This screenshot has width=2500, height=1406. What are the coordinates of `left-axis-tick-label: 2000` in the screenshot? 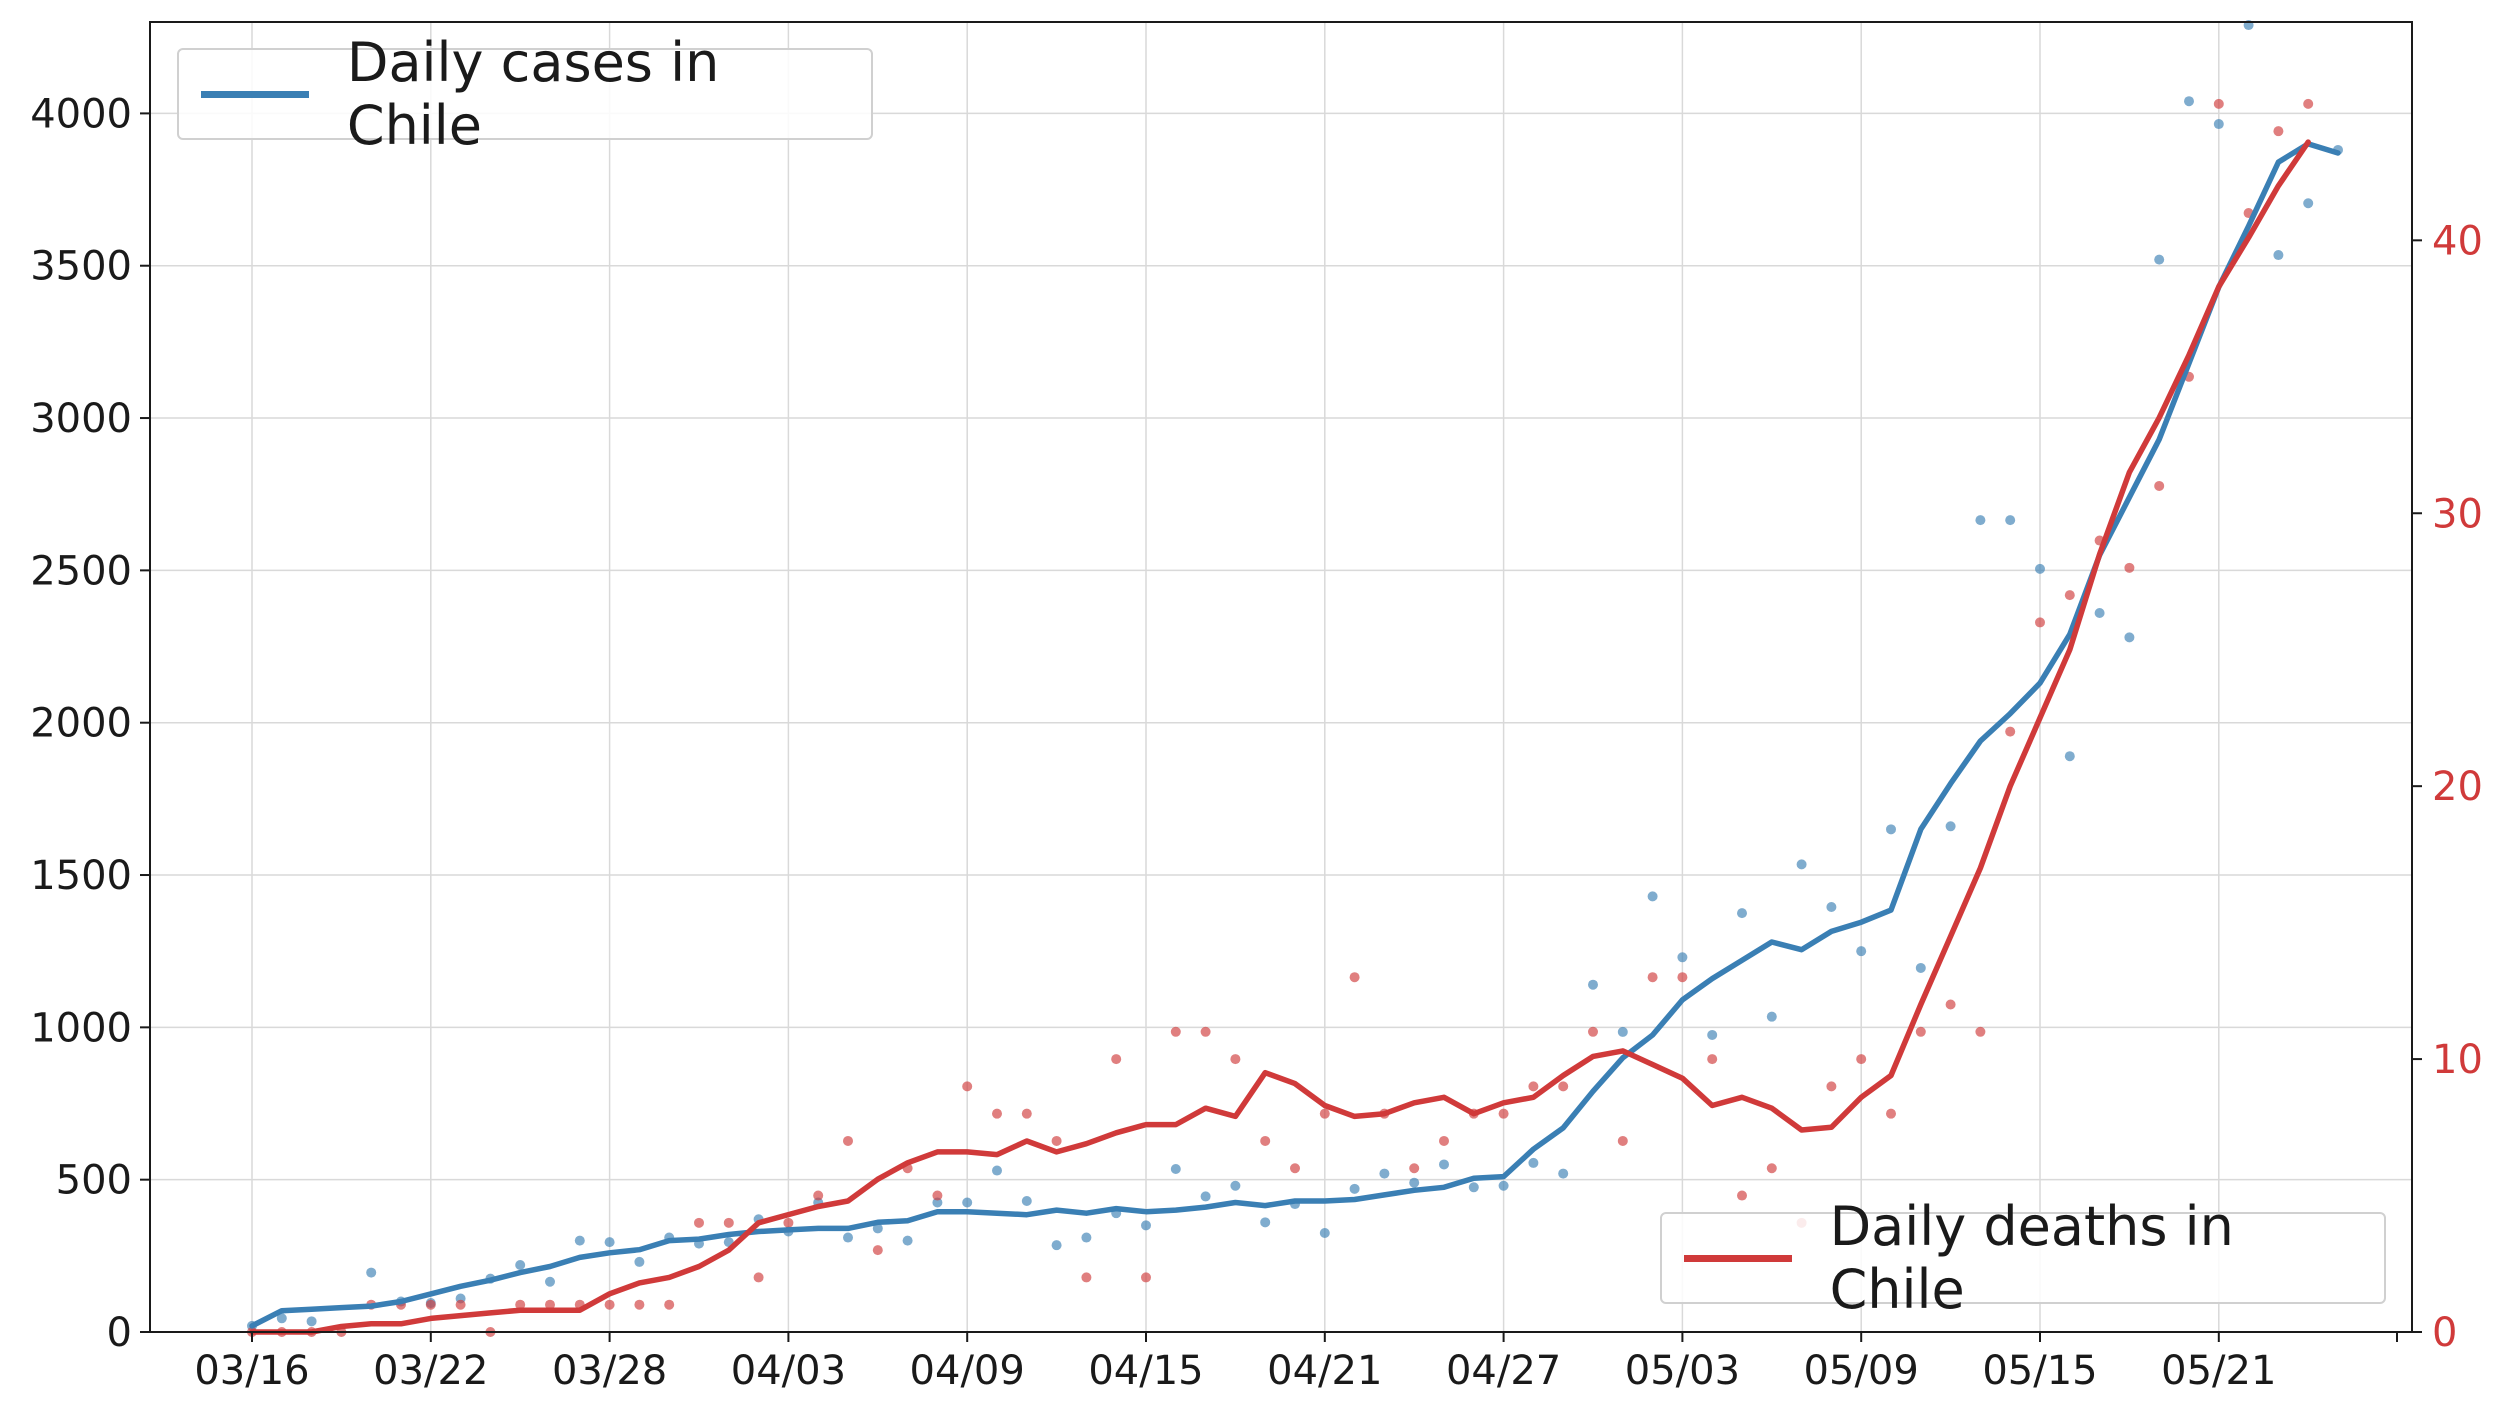 It's located at (81, 724).